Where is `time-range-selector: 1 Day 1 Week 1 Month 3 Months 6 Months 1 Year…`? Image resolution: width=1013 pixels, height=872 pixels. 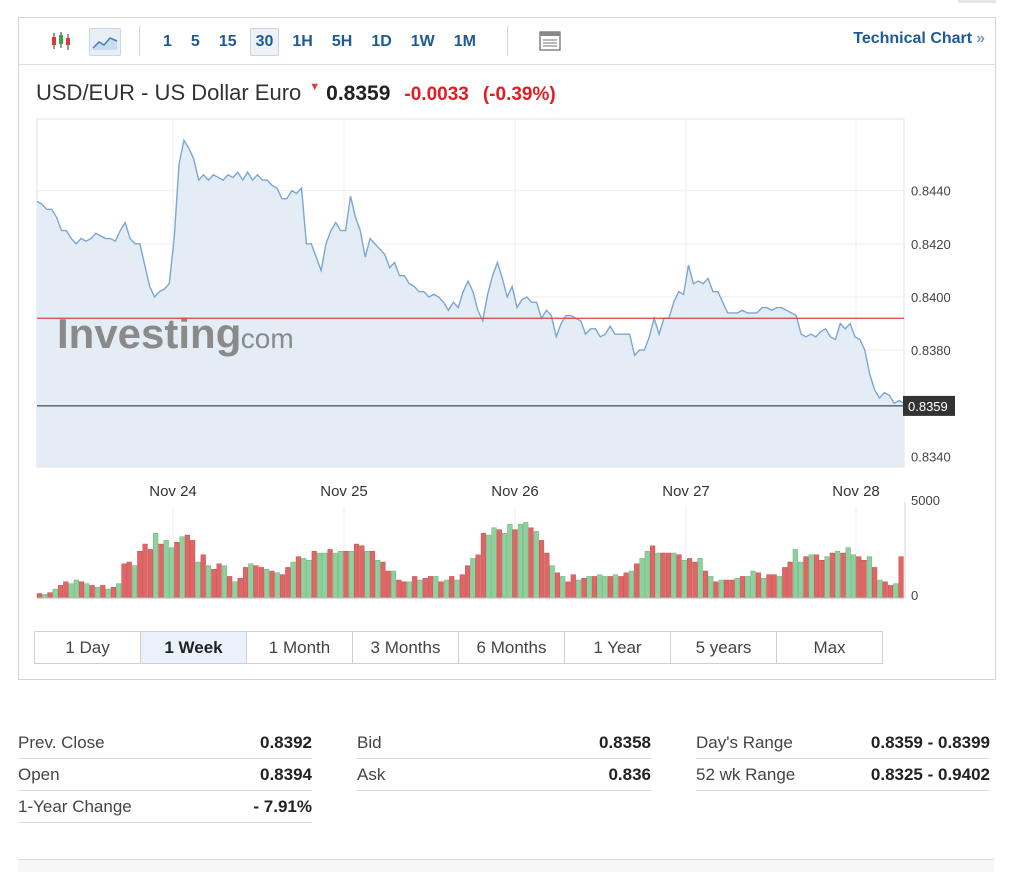 time-range-selector: 1 Day 1 Week 1 Month 3 Months 6 Months 1 Year… is located at coordinates (458, 647).